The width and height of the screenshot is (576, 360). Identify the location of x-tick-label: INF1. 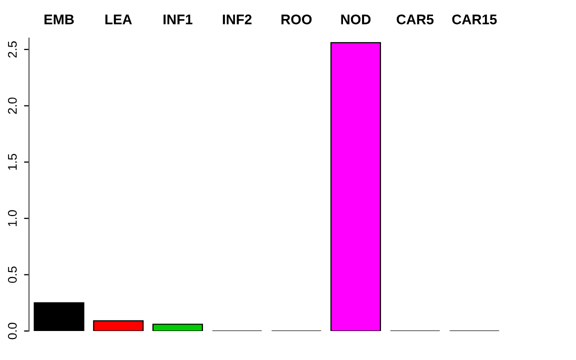
(178, 19).